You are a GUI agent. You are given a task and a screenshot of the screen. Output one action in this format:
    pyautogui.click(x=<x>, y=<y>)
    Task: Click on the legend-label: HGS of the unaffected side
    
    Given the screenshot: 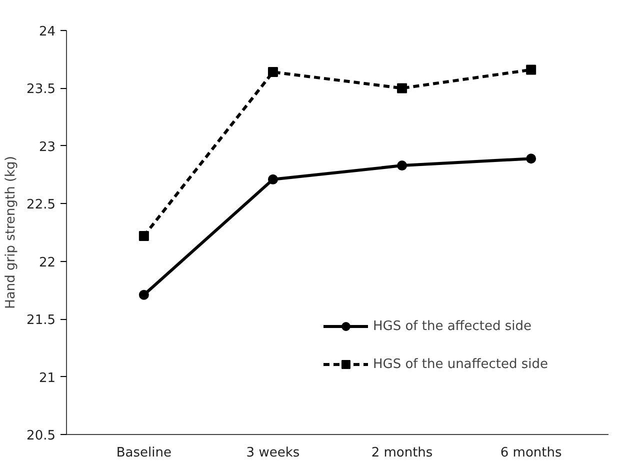 What is the action you would take?
    pyautogui.click(x=460, y=364)
    